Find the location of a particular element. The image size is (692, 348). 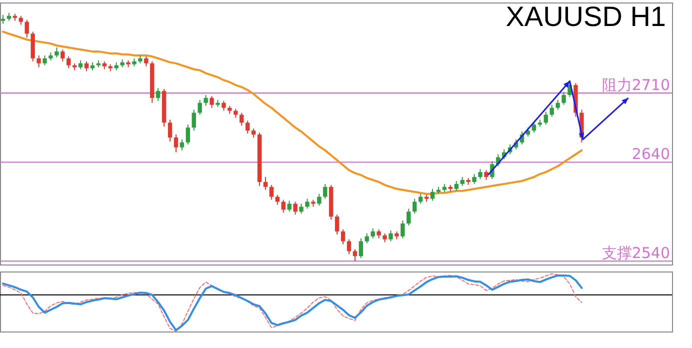

ref-line-label: 2640 is located at coordinates (651, 154).